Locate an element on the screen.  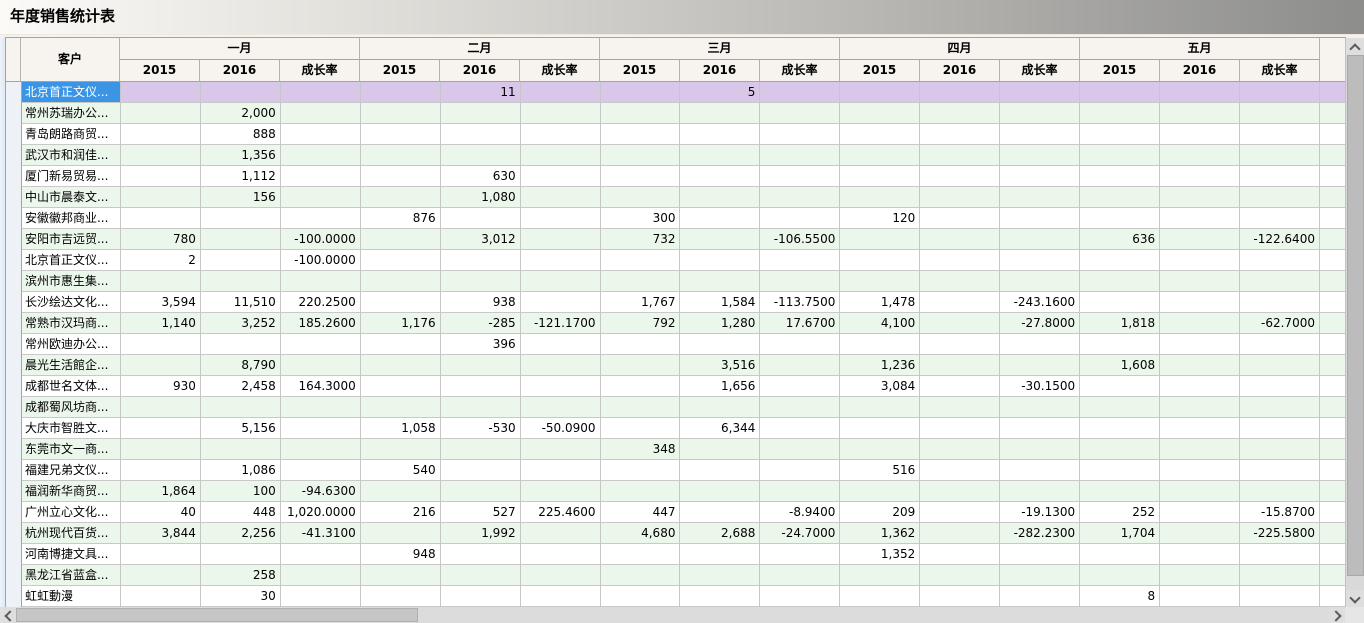
grid-cell: 258 is located at coordinates (240, 575).